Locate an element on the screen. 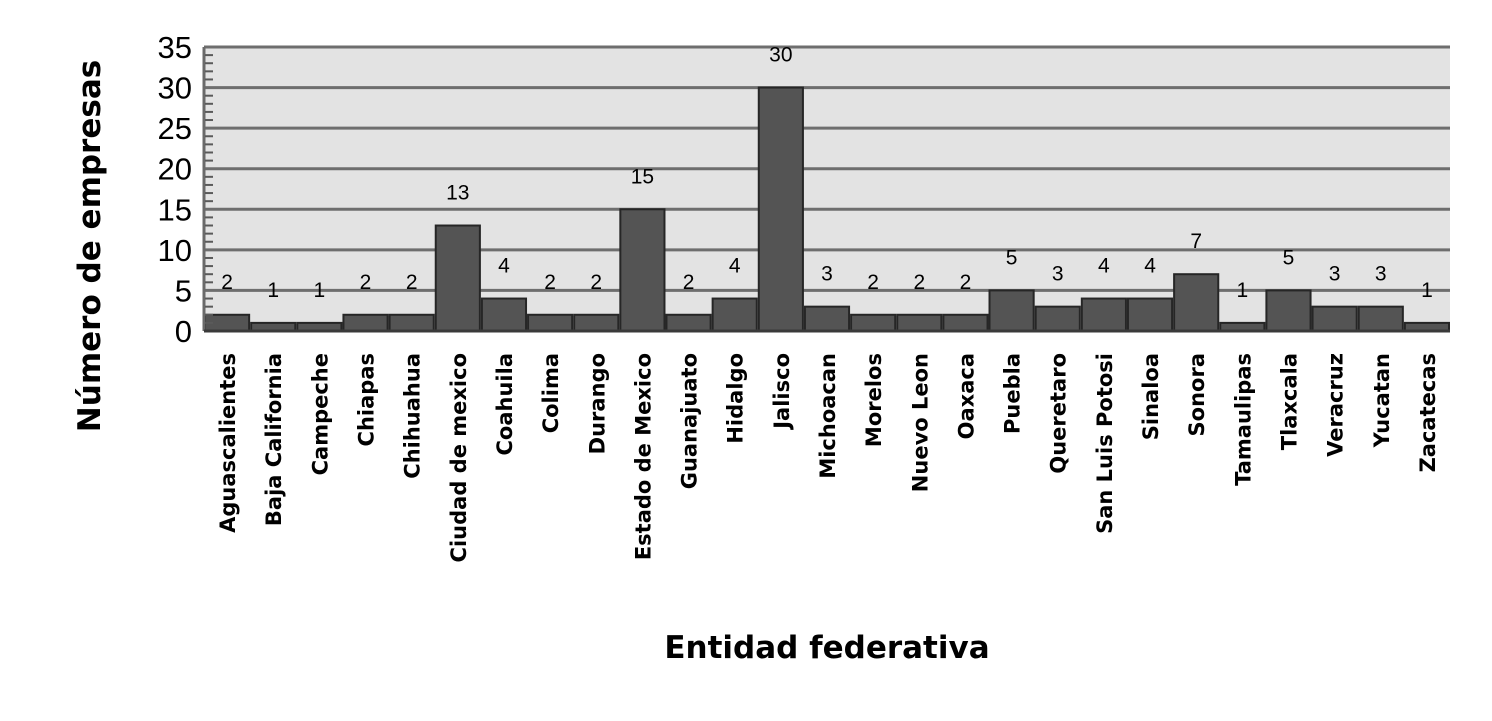  data-label: 15 is located at coordinates (642, 176).